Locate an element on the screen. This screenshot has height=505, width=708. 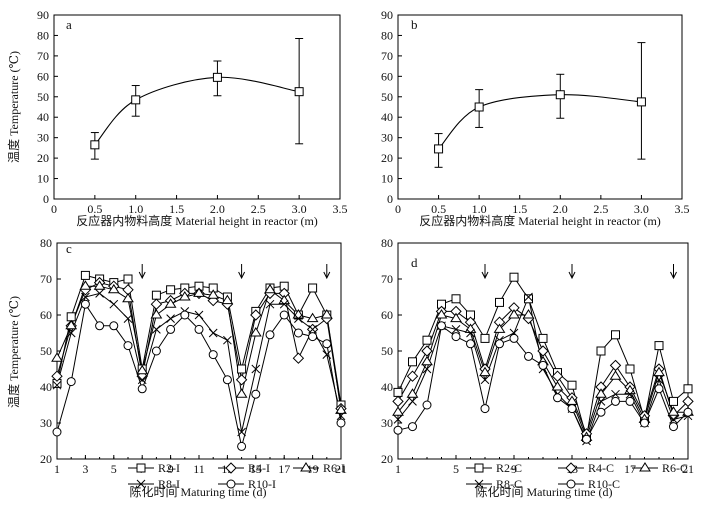
panel-c-x-tick-label: 1 is located at coordinates (57, 469).